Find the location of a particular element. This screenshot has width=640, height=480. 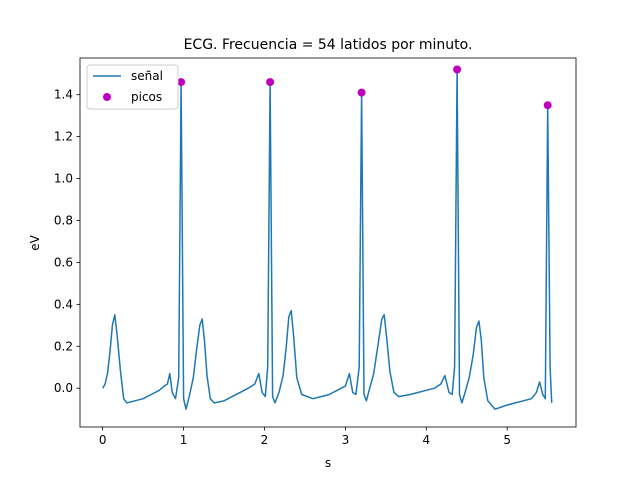

x-tick-label: 4 is located at coordinates (426, 440).